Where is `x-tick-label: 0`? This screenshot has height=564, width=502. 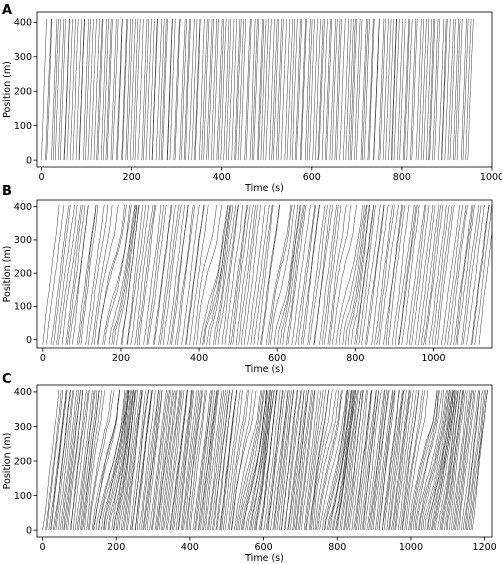
x-tick-label: 0 is located at coordinates (43, 358).